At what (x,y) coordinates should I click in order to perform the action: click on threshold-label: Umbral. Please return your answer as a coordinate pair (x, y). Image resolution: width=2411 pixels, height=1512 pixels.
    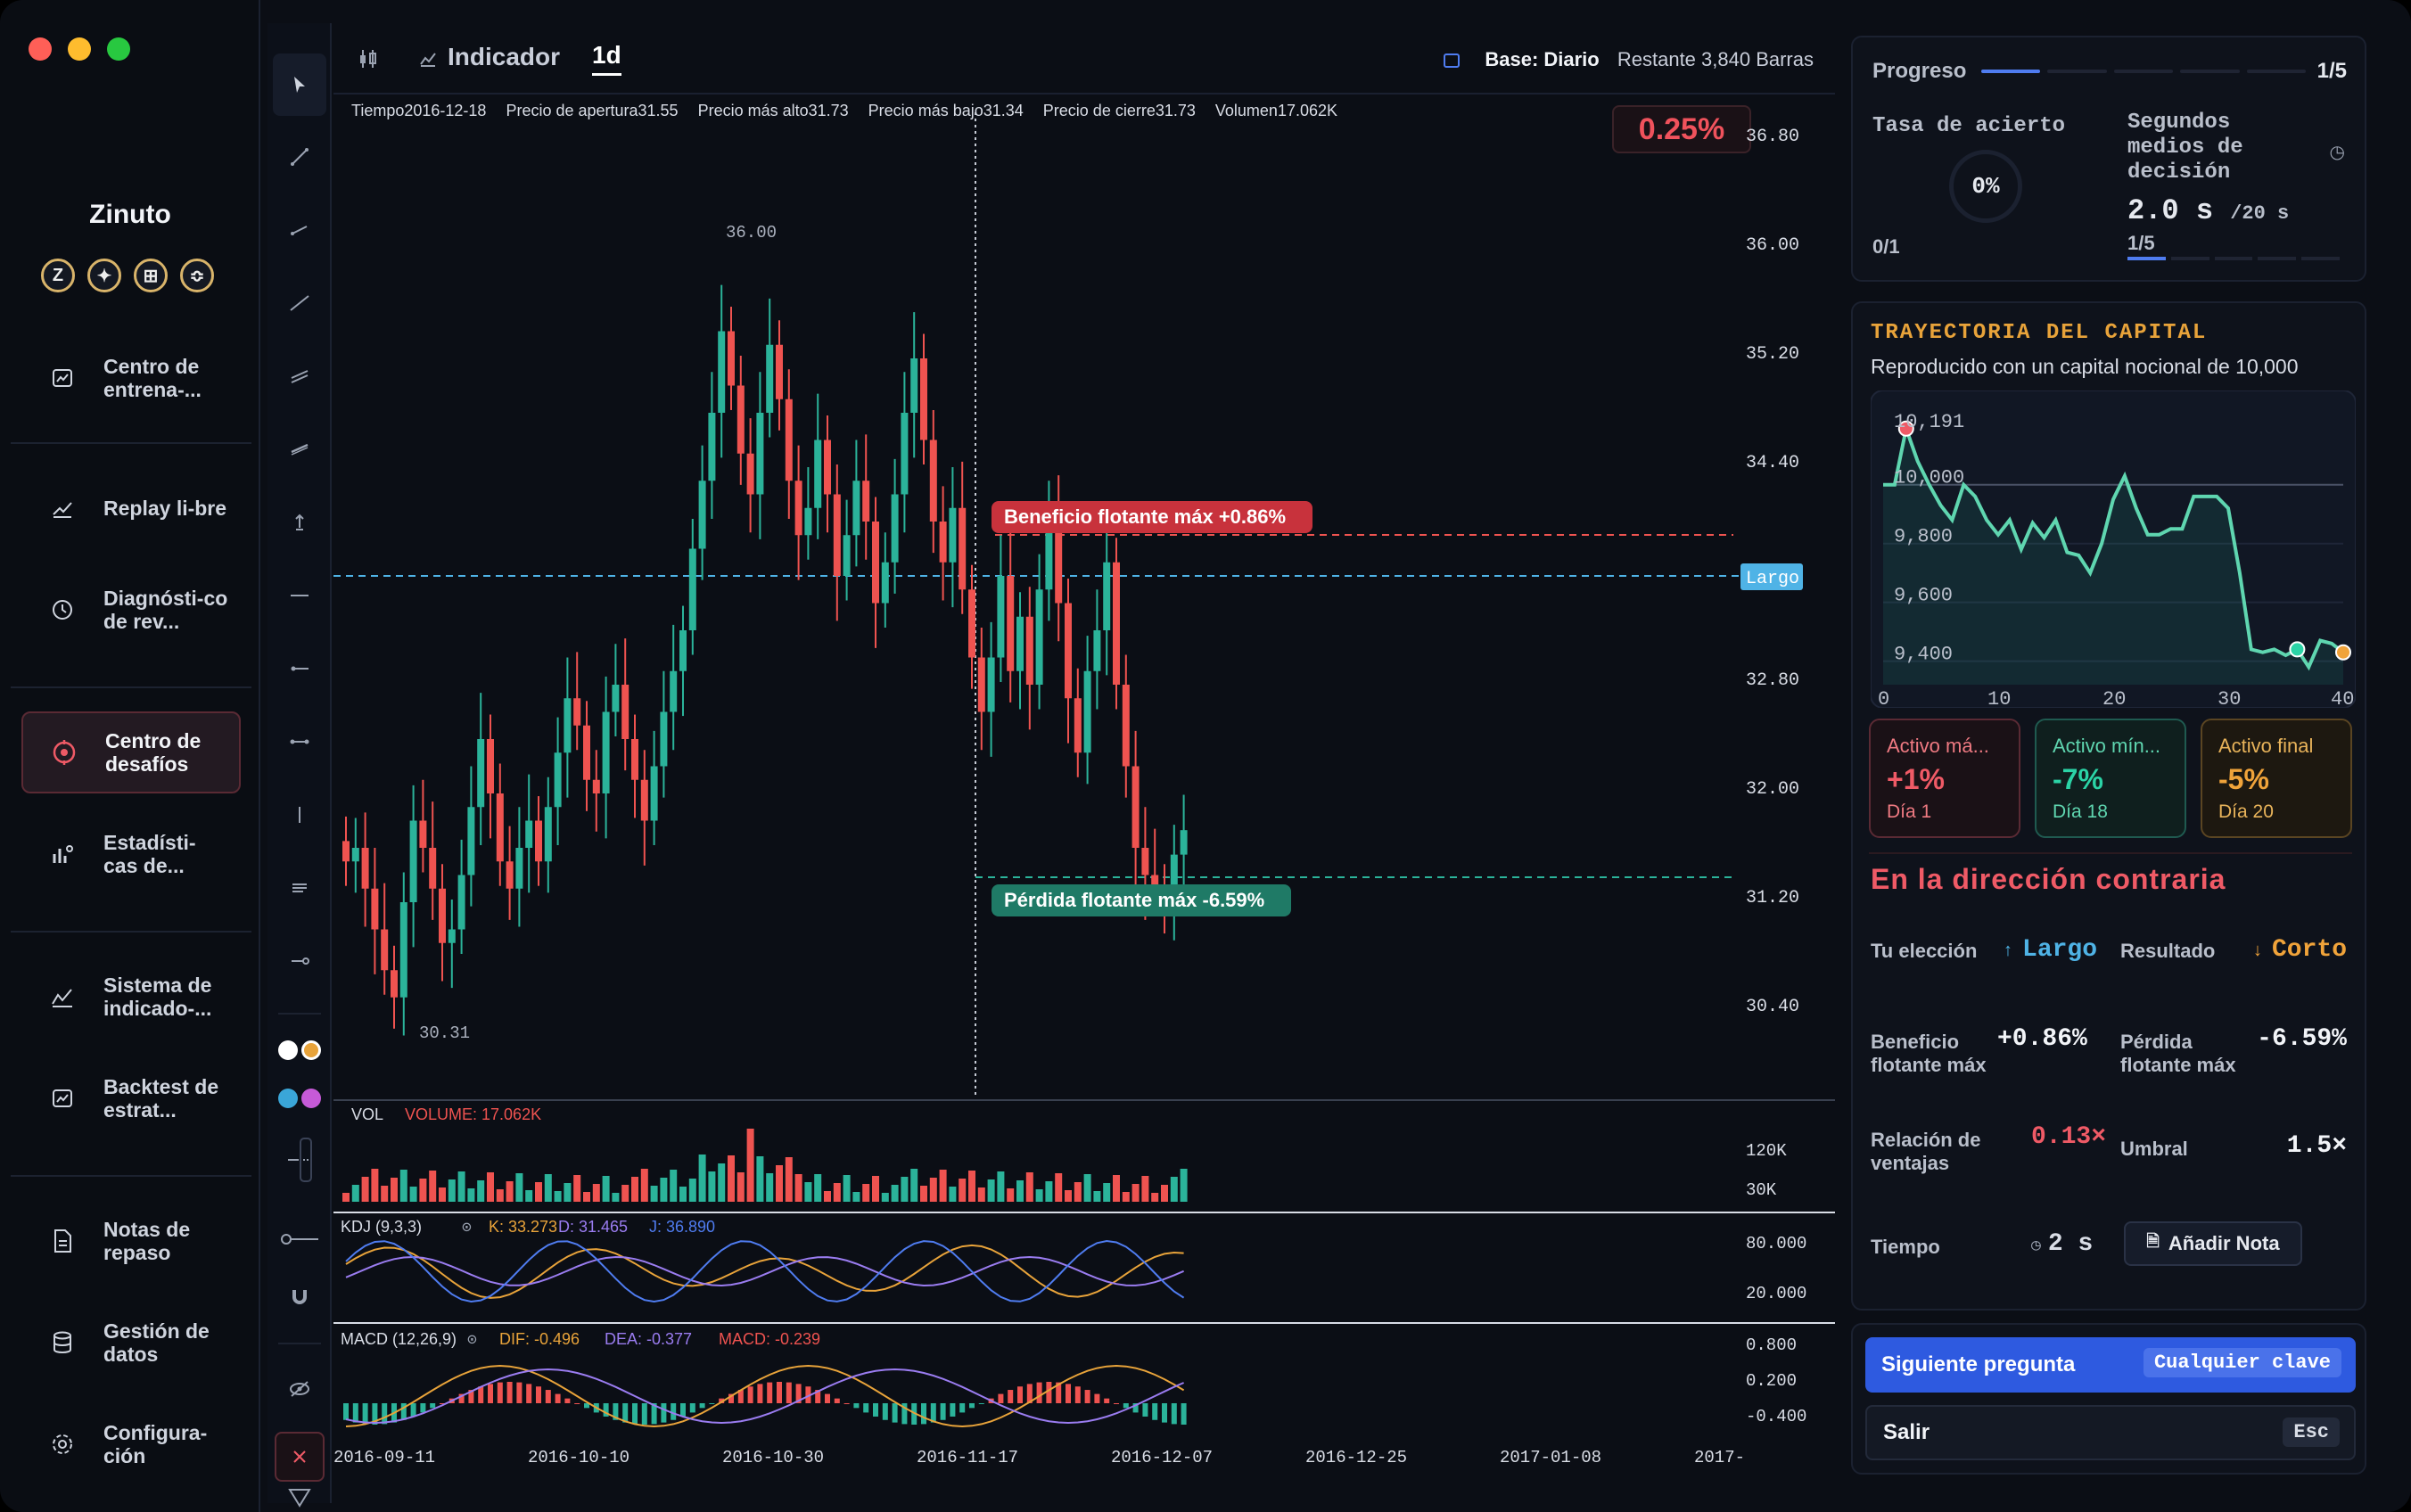
    Looking at the image, I should click on (2154, 1149).